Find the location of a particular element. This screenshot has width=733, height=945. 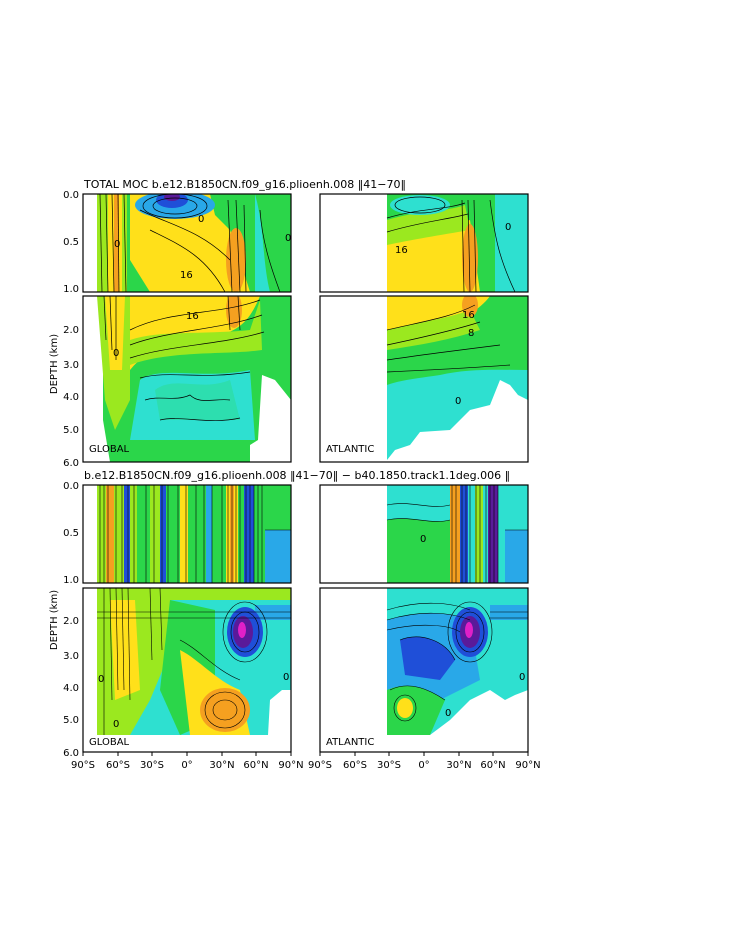

tick-marks is located at coordinates (305, 754).